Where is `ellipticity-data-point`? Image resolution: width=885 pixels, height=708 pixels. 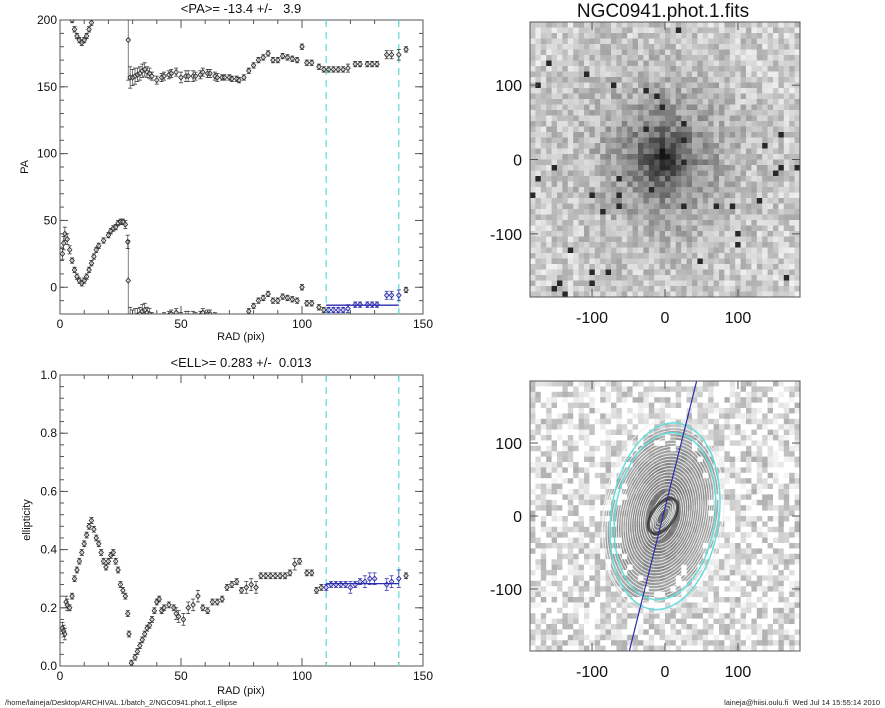
ellipticity-data-point is located at coordinates (69, 608).